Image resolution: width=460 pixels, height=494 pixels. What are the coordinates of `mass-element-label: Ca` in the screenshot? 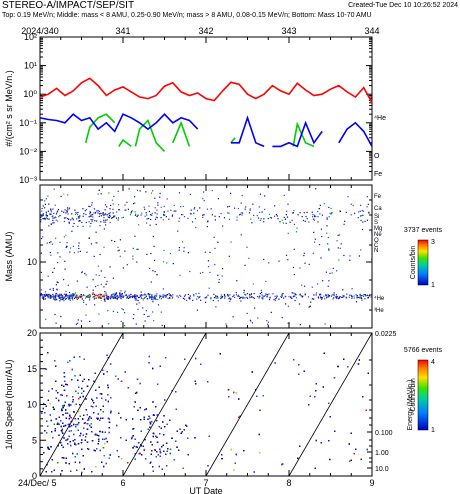 It's located at (378, 209).